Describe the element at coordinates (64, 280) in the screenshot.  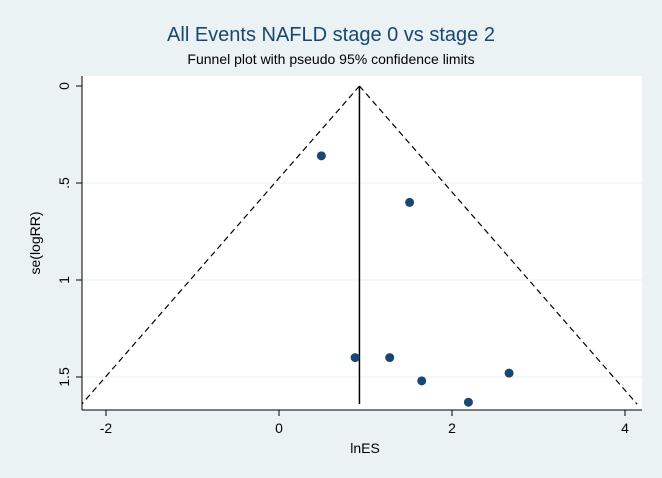
I see `y-tick-label-2: 1` at that location.